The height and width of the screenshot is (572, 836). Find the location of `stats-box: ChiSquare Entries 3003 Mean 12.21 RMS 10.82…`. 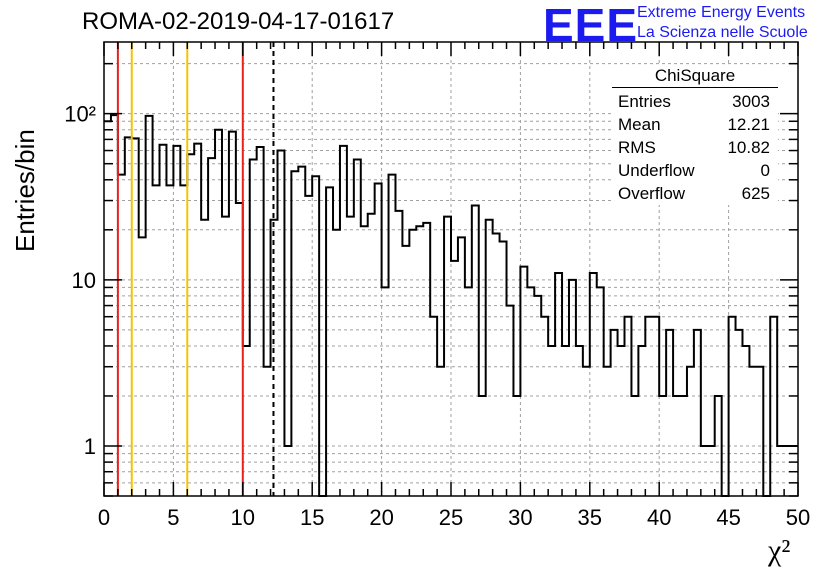

stats-box: ChiSquare Entries 3003 Mean 12.21 RMS 10.82… is located at coordinates (695, 135).